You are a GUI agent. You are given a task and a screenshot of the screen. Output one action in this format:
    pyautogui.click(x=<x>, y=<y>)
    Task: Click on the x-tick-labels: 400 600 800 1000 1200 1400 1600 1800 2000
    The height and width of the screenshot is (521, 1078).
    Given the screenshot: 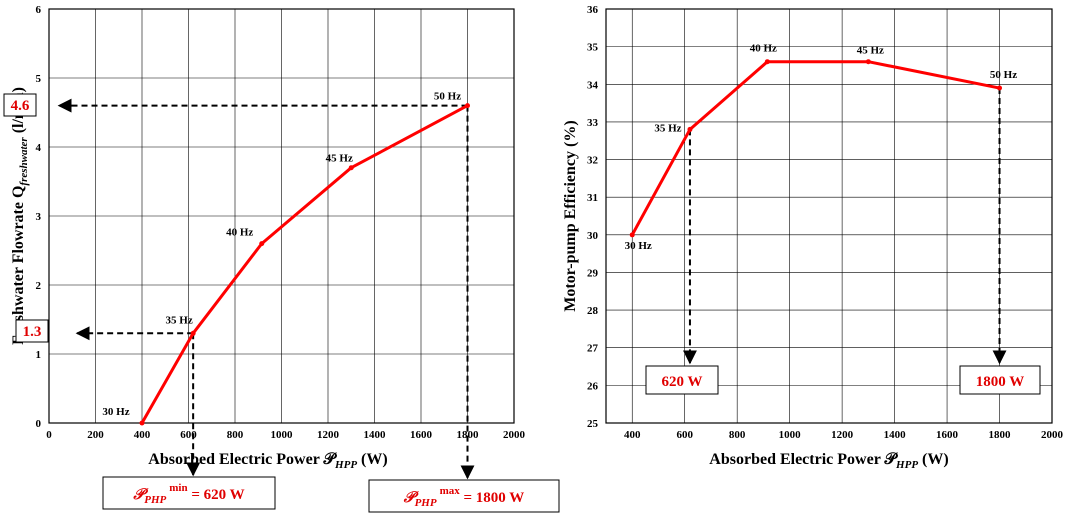 What is the action you would take?
    pyautogui.click(x=844, y=435)
    